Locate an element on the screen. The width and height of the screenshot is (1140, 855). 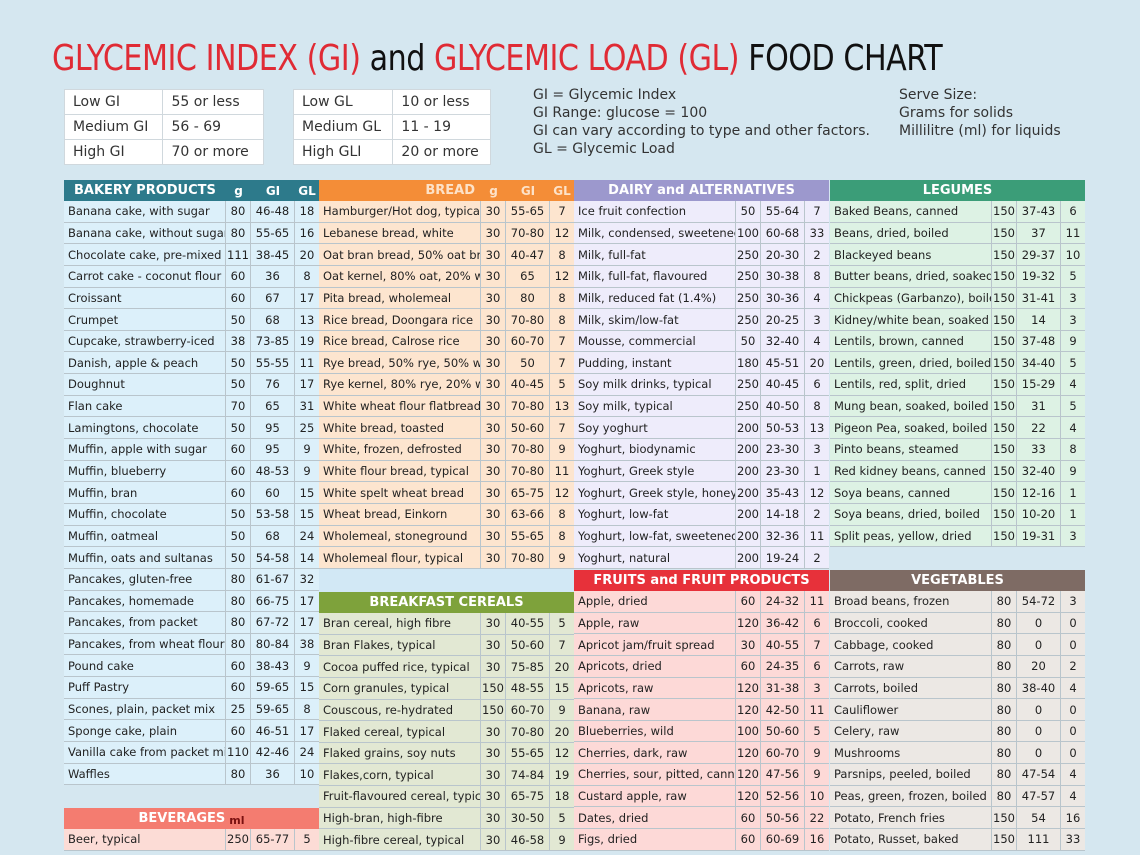
food-row: Dates, dried 60 50-56 22 is located at coordinates (701, 818).